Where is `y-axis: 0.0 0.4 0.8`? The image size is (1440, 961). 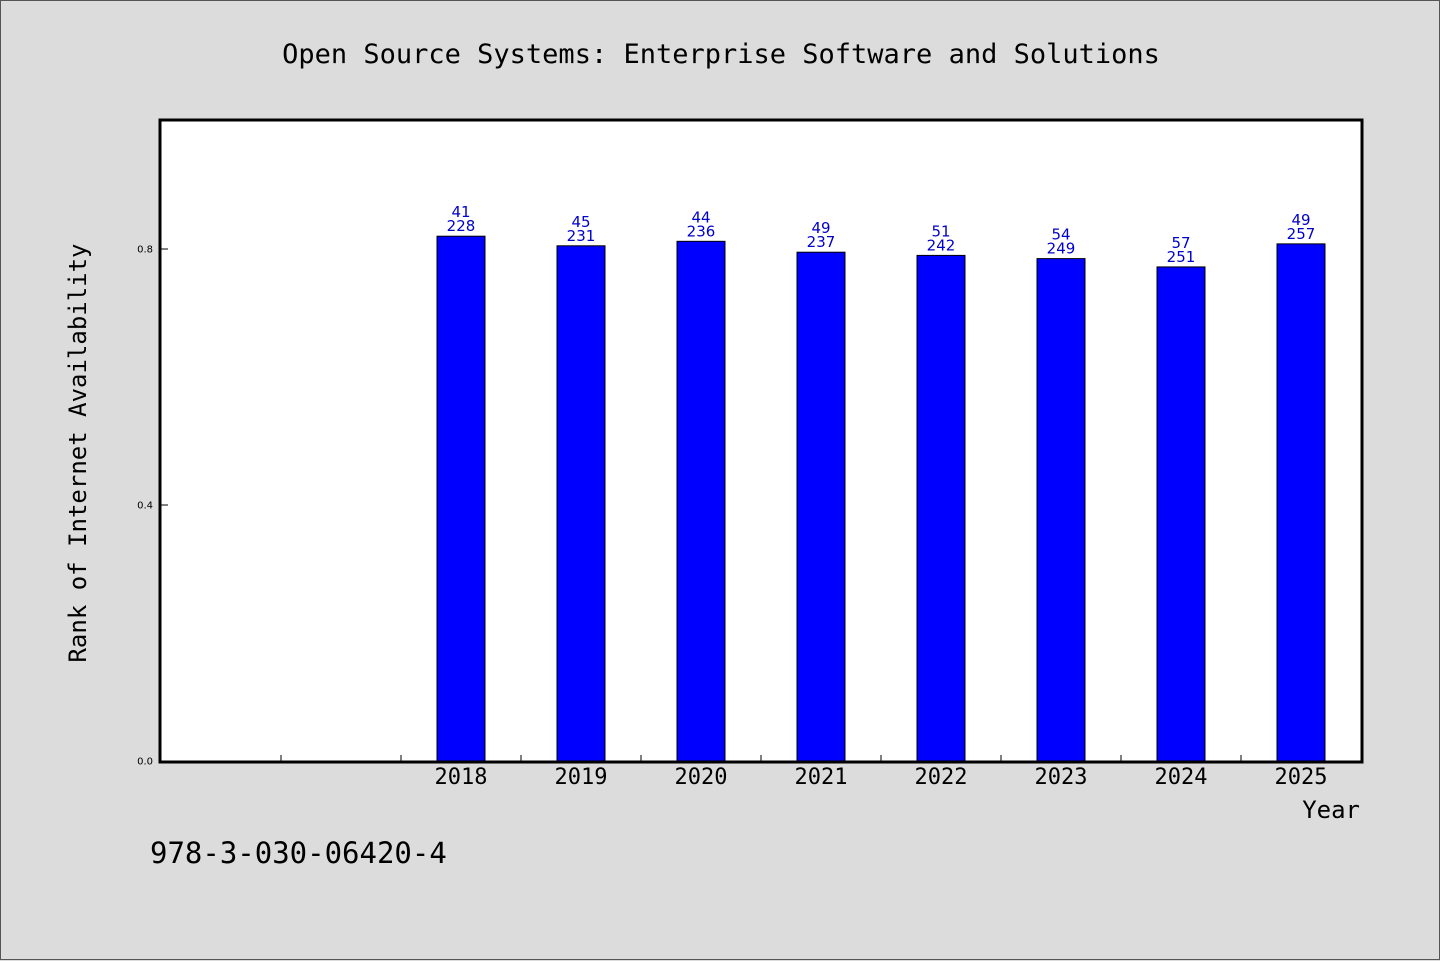 y-axis: 0.0 0.4 0.8 is located at coordinates (152, 506).